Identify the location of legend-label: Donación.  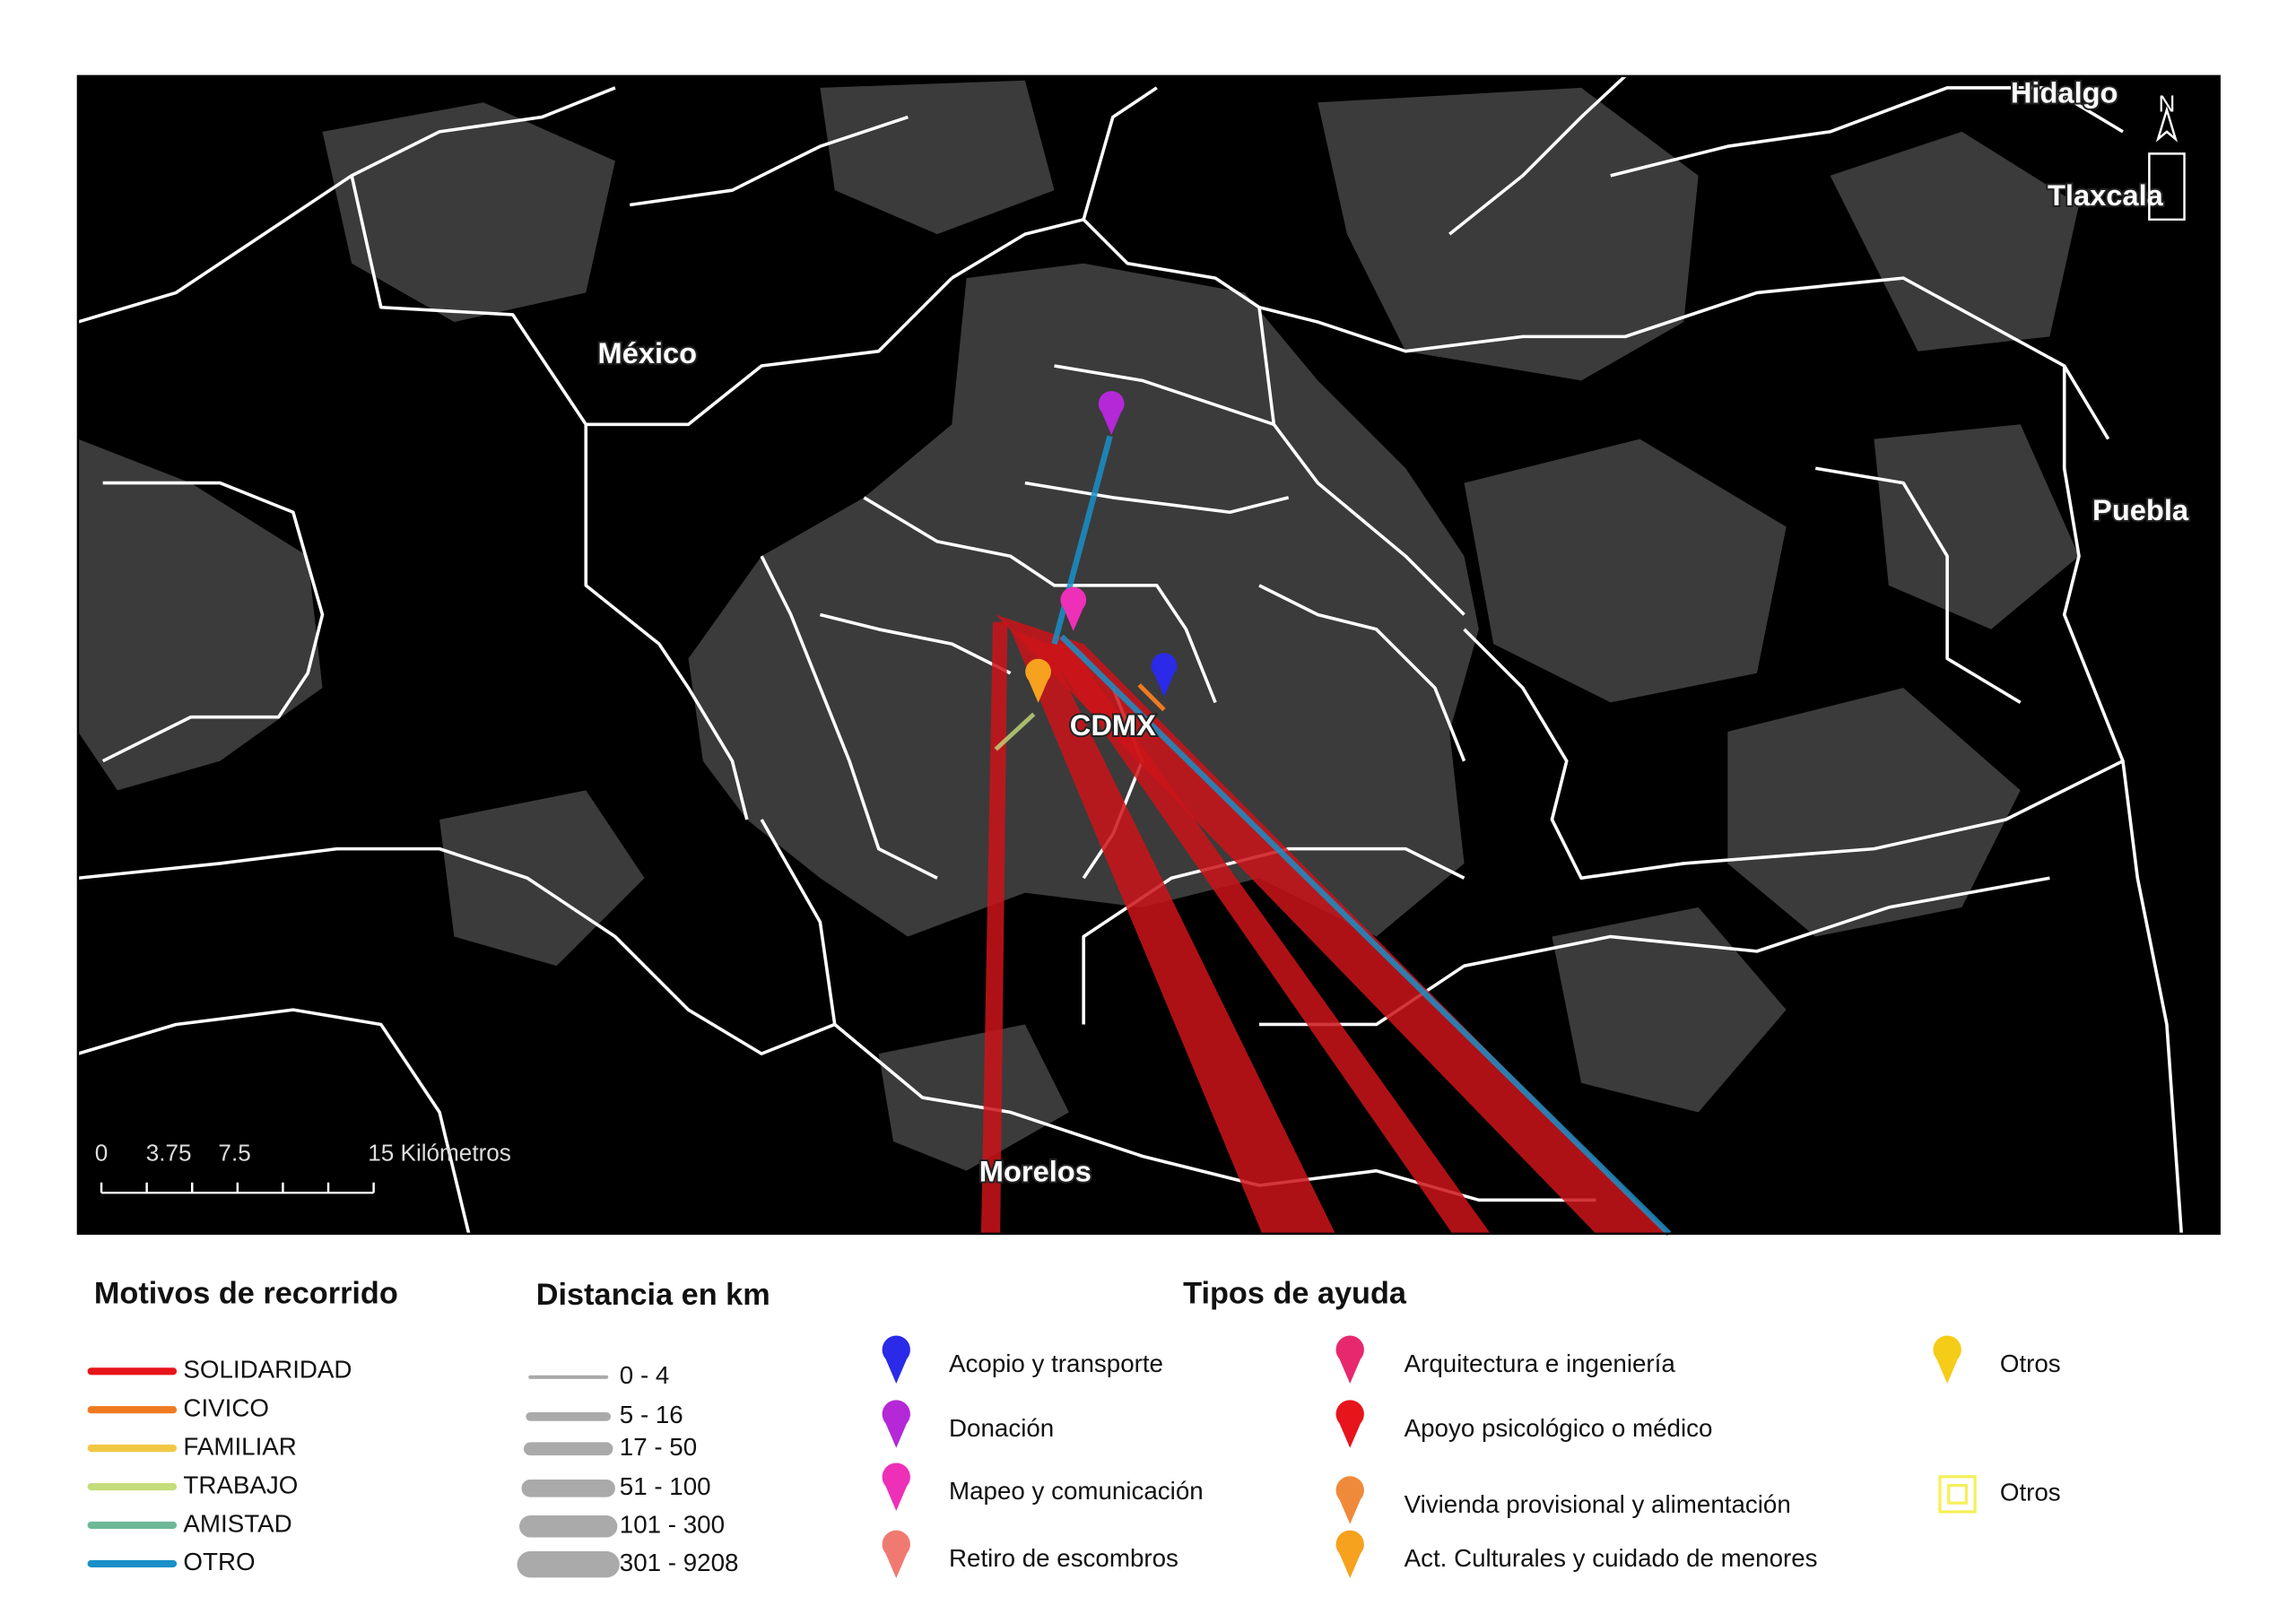
(1001, 1428).